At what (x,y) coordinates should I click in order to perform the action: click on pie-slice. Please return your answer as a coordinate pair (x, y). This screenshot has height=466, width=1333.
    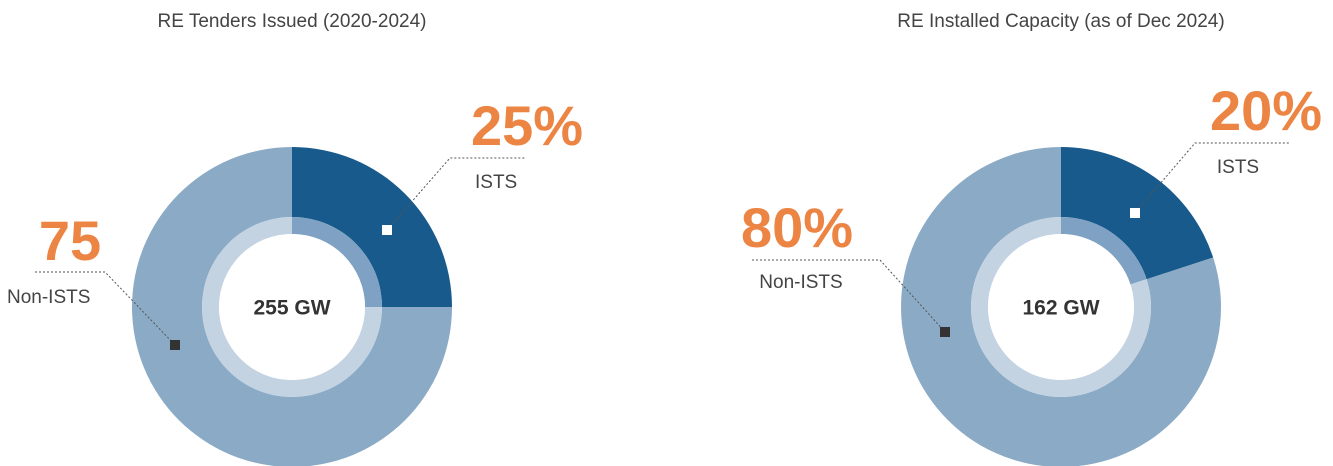
    Looking at the image, I should click on (372, 227).